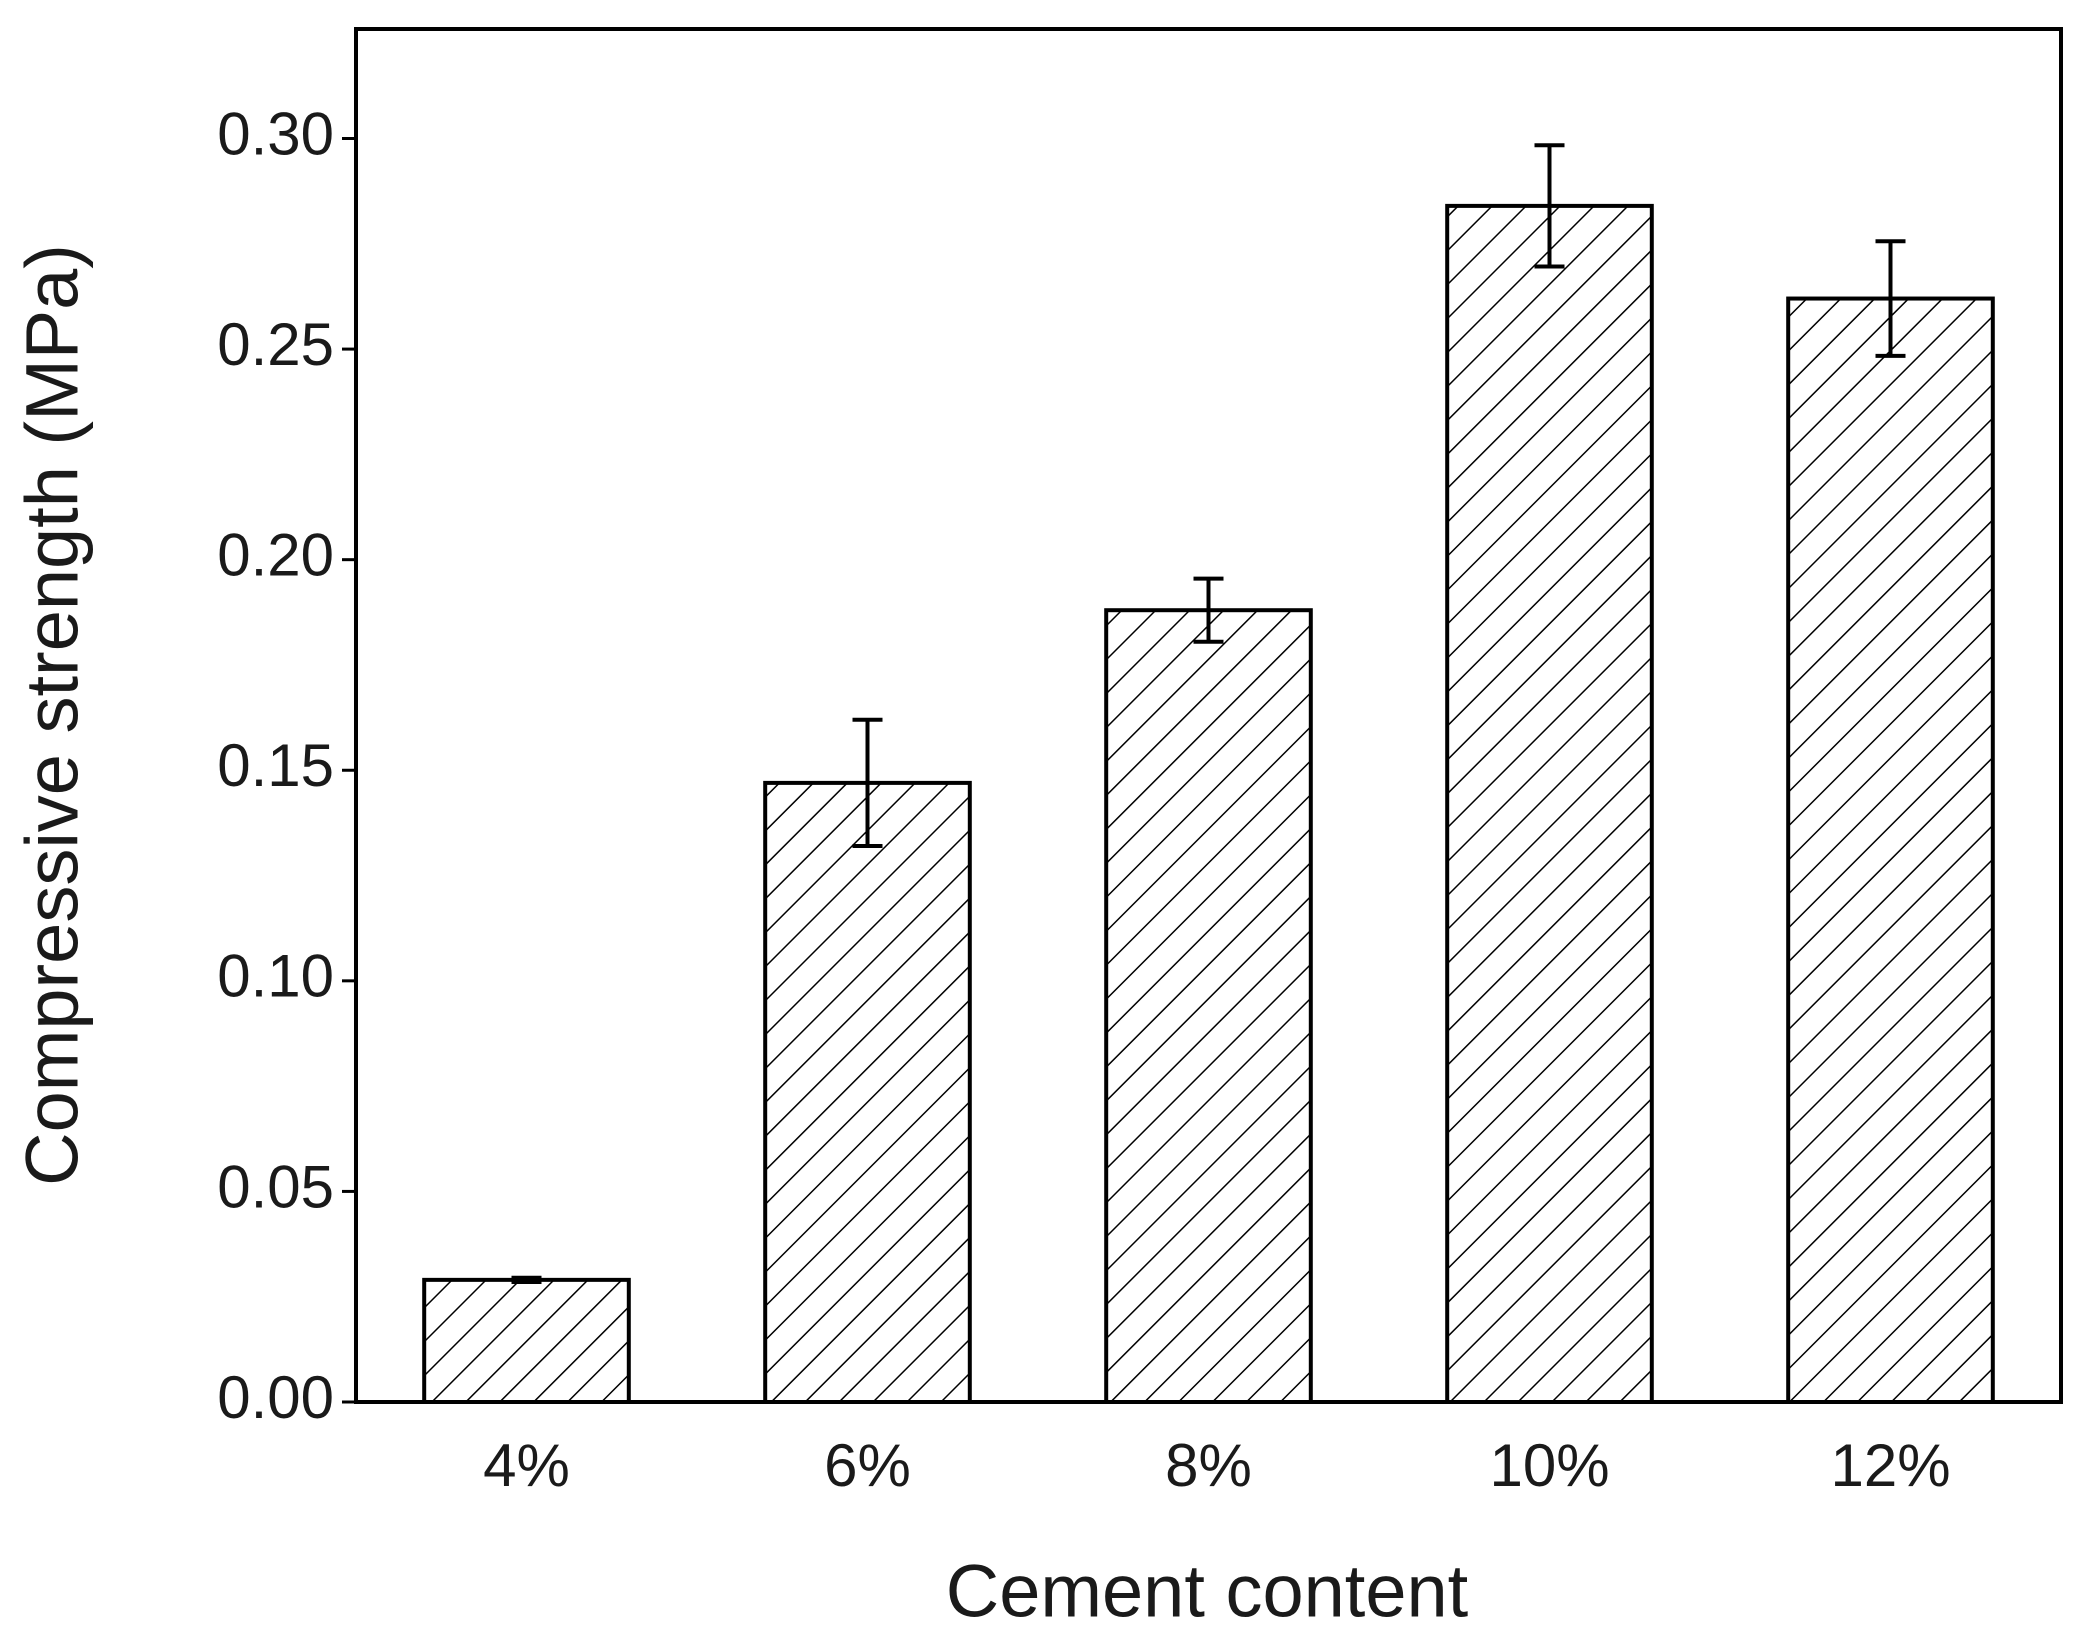  What do you see at coordinates (275, 765) in the screenshot?
I see `y-tick-label: 0.15` at bounding box center [275, 765].